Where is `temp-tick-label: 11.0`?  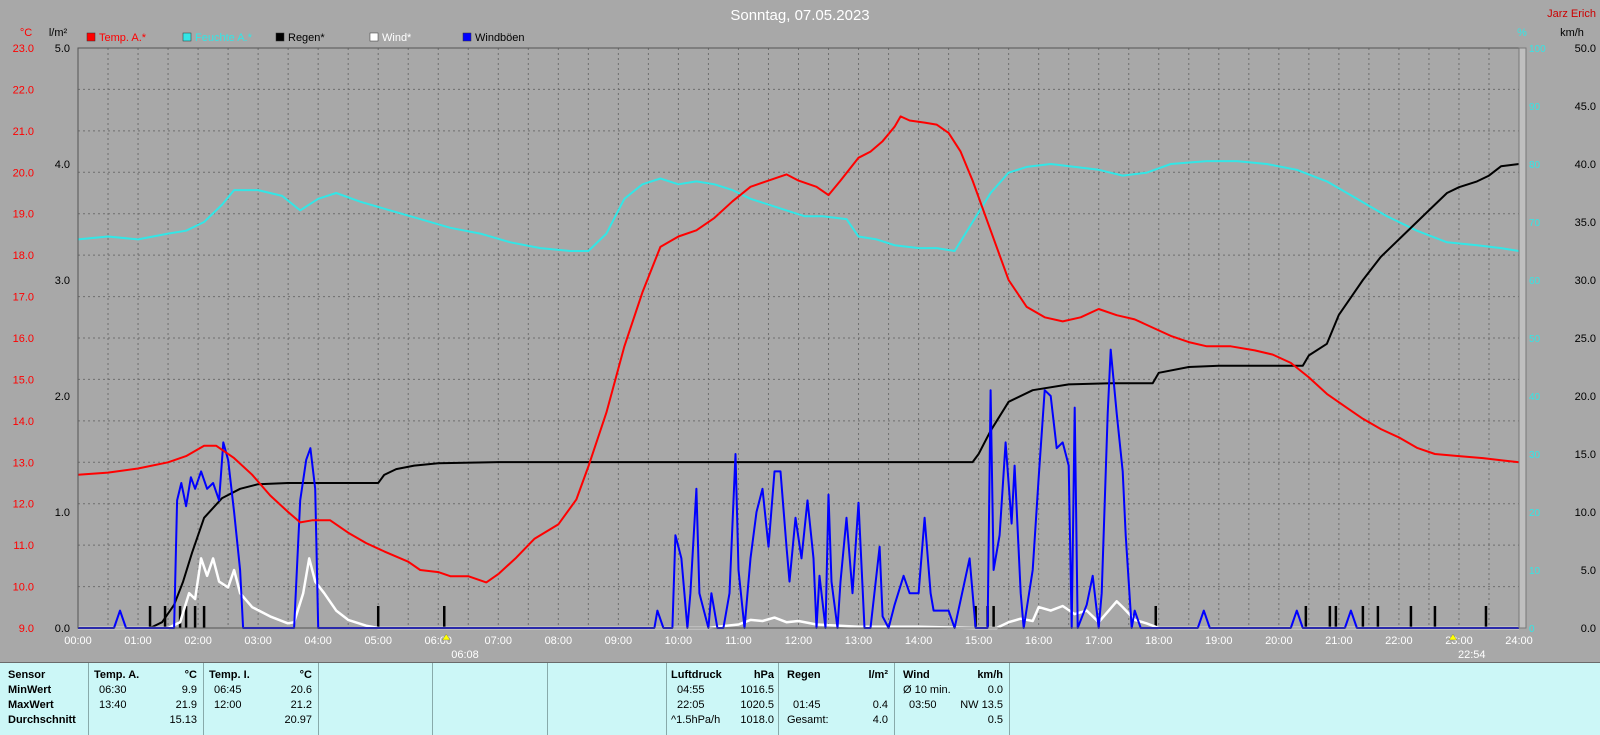
temp-tick-label: 11.0 is located at coordinates (23, 546).